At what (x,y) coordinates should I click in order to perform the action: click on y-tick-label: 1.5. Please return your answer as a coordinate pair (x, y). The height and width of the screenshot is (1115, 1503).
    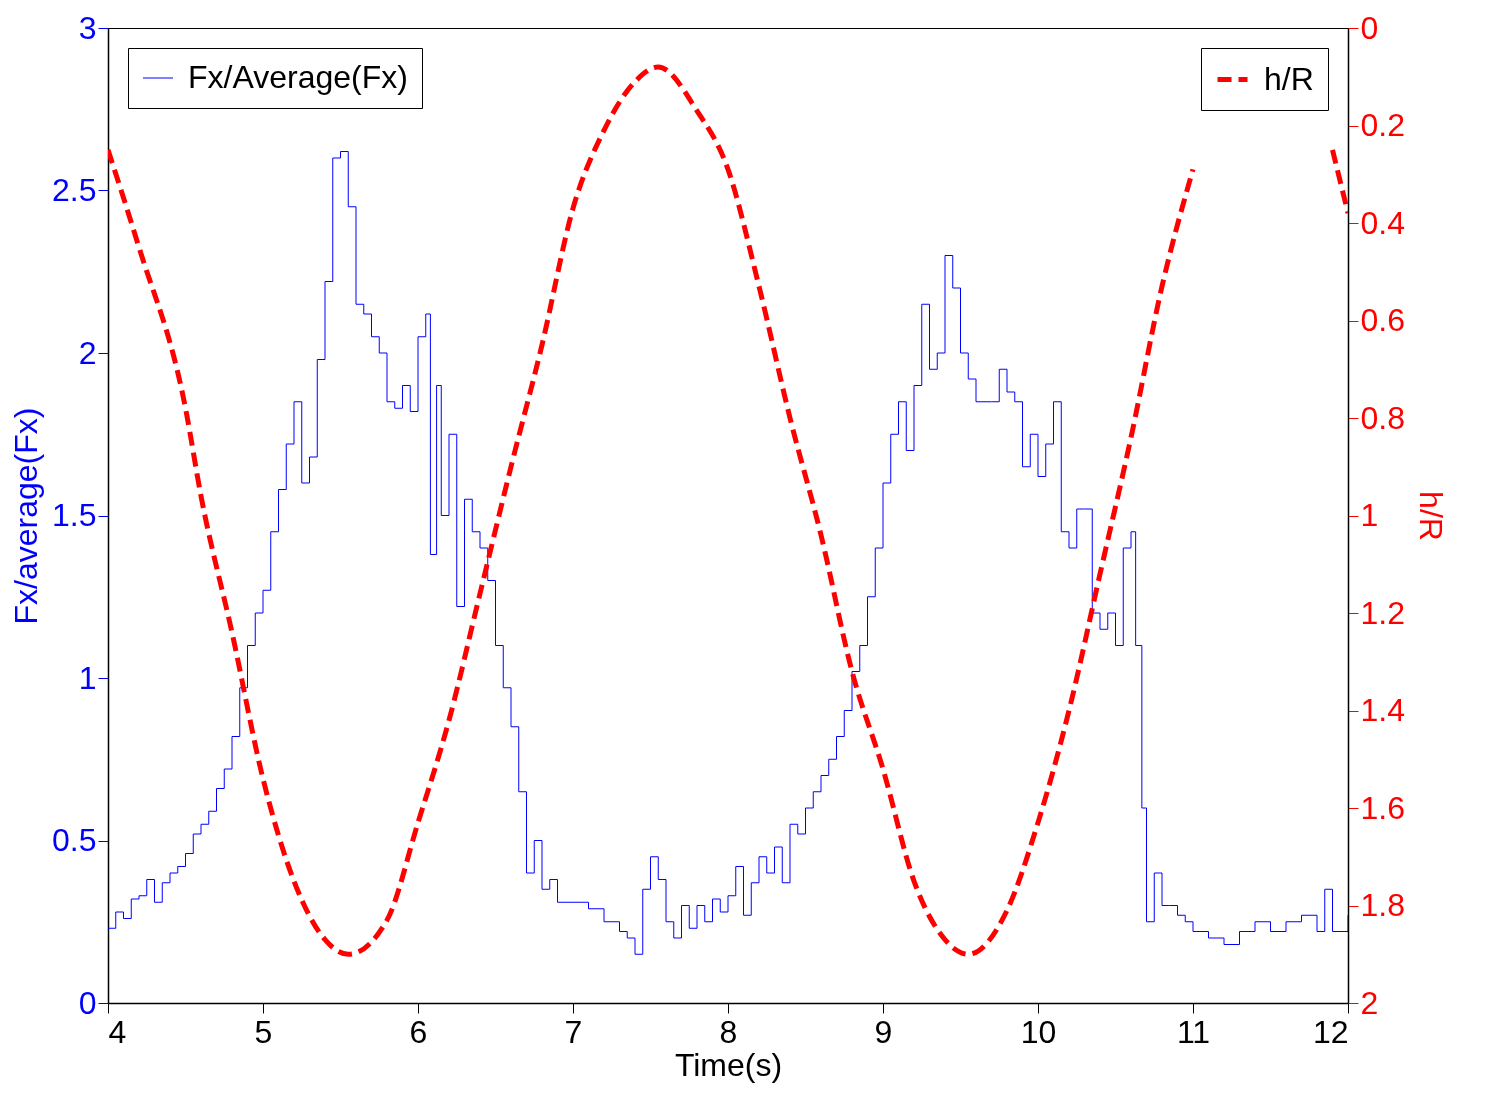
    Looking at the image, I should click on (74, 515).